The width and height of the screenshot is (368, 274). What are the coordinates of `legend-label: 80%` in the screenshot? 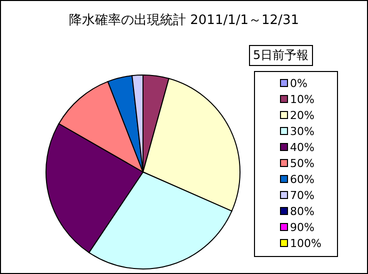 It's located at (302, 211).